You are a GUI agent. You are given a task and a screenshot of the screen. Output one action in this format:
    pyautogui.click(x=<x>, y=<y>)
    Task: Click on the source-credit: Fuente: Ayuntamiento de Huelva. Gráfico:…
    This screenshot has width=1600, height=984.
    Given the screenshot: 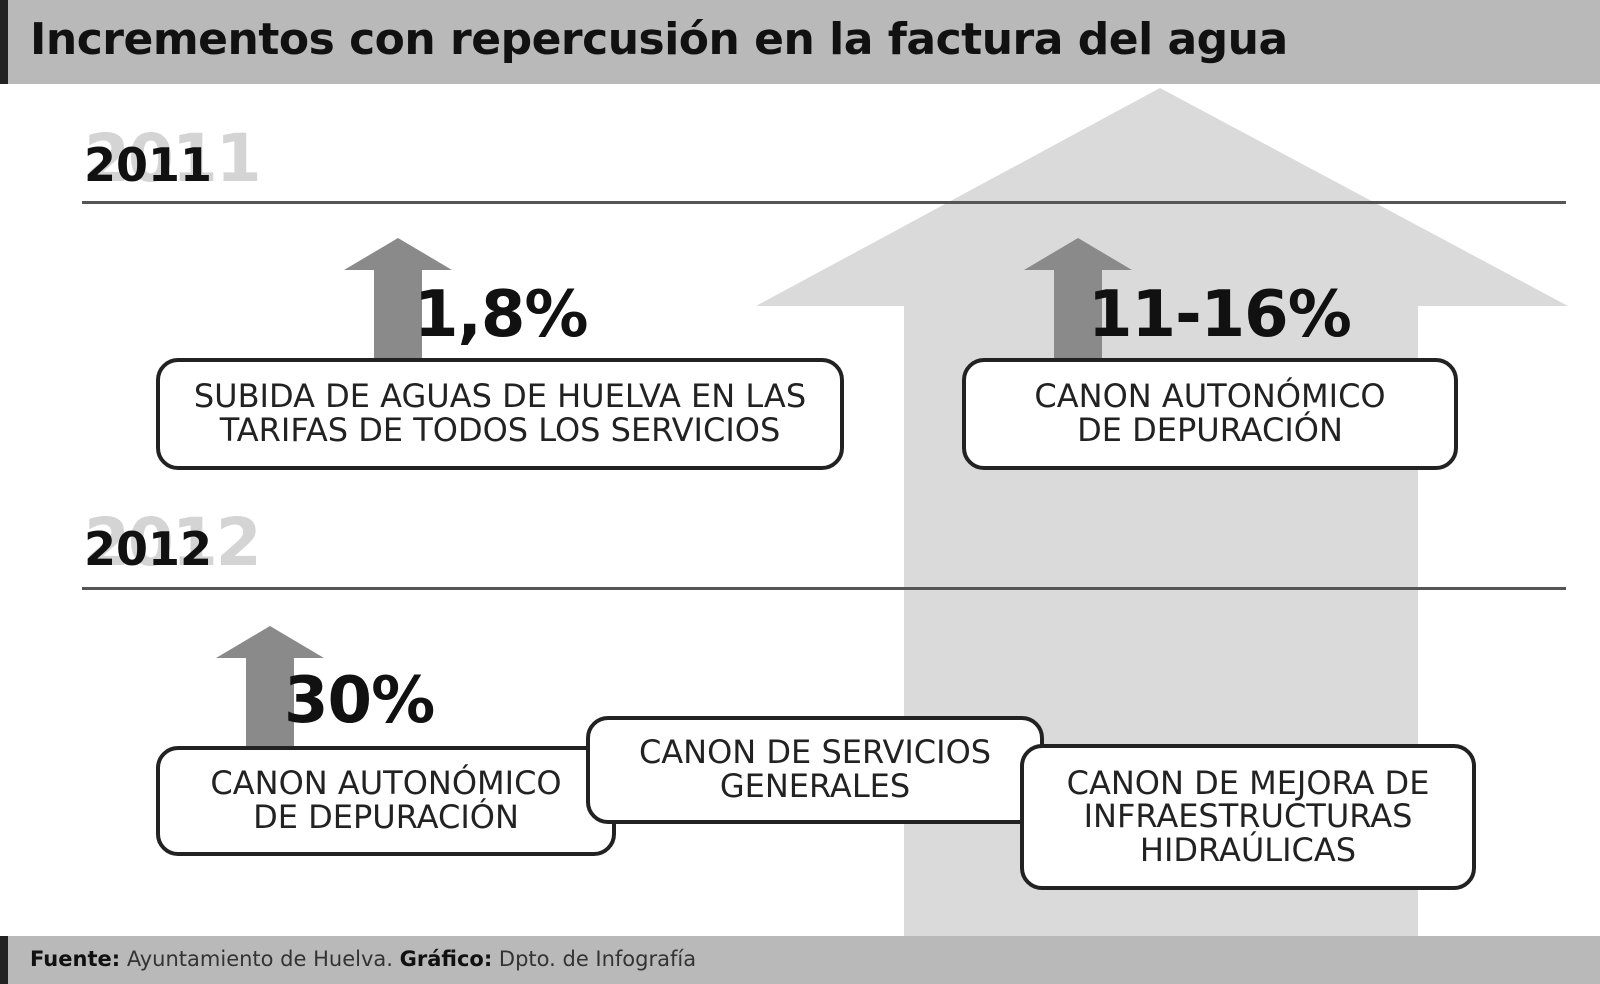 What is the action you would take?
    pyautogui.click(x=363, y=959)
    